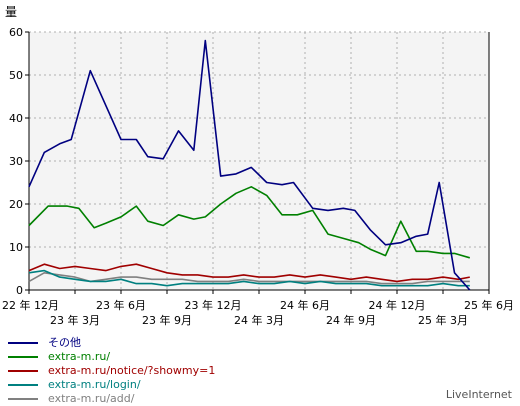  I want to click on x-tick-label: 22 年 12月, so click(30, 305).